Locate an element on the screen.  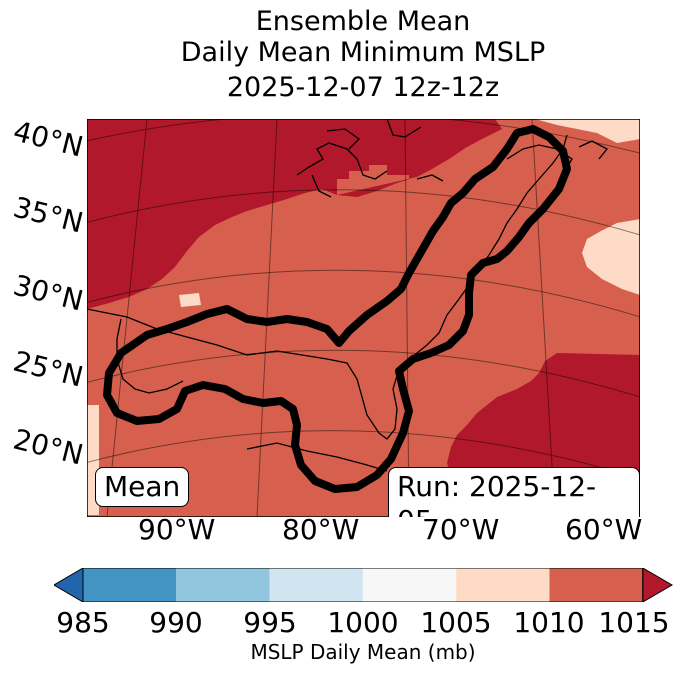
colorbar is located at coordinates (363, 585).